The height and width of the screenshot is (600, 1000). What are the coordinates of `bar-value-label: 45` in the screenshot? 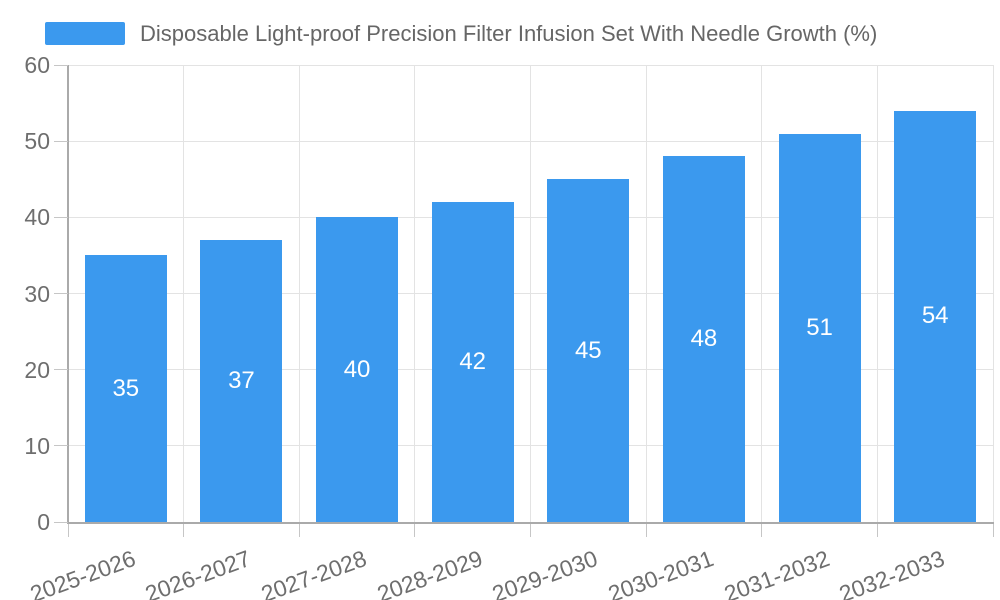 It's located at (588, 350).